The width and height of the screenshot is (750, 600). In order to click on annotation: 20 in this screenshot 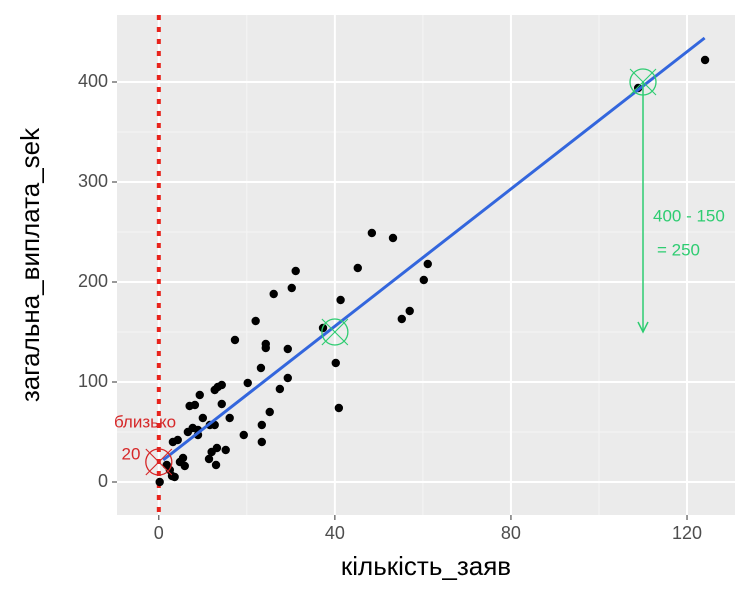, I will do `click(131, 453)`.